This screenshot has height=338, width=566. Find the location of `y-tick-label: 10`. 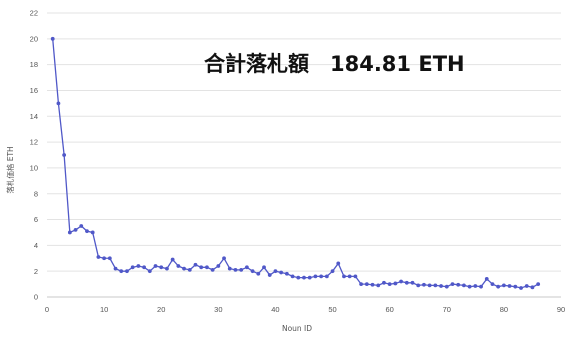

y-tick-label: 10 is located at coordinates (34, 168).